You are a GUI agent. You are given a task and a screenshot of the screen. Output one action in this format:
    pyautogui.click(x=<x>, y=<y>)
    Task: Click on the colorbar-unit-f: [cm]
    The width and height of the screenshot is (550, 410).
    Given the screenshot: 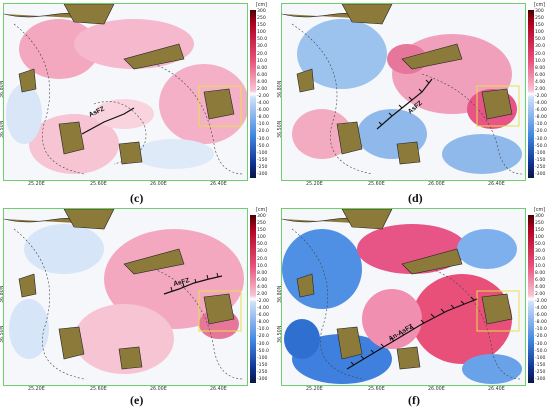 What is the action you would take?
    pyautogui.click(x=540, y=210)
    